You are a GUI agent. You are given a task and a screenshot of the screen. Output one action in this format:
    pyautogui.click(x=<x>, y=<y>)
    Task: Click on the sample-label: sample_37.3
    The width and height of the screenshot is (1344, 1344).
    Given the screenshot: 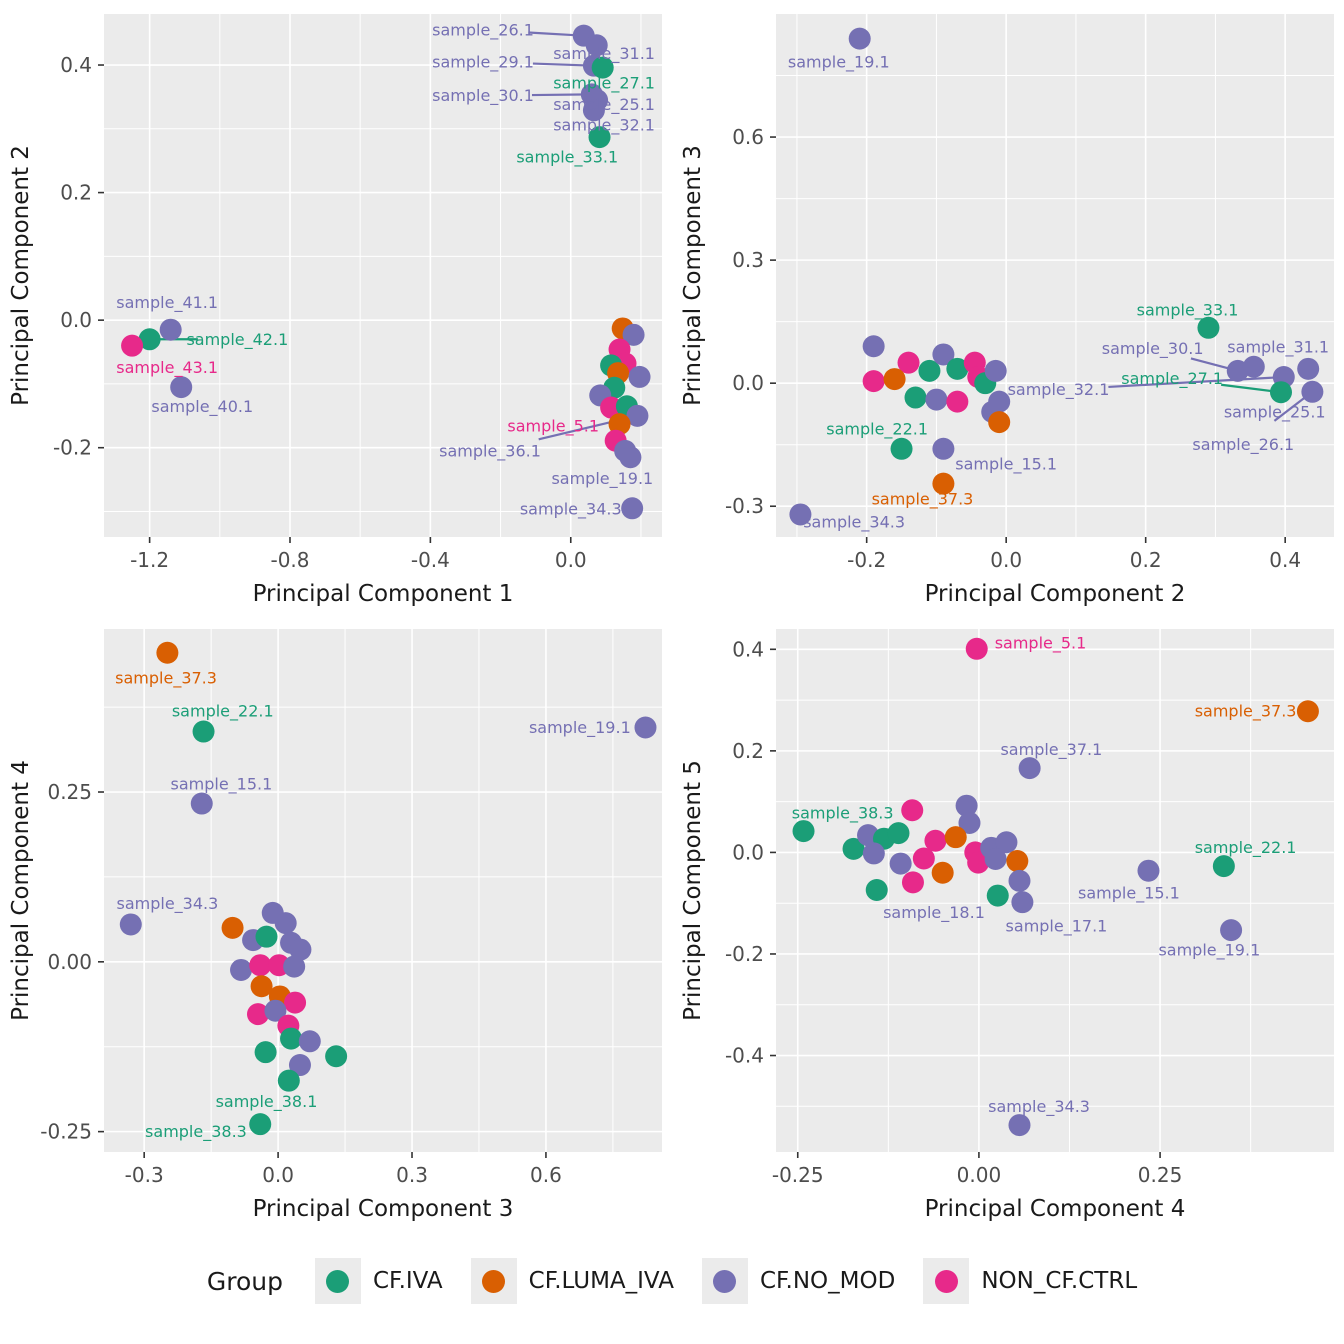 What is the action you would take?
    pyautogui.click(x=166, y=678)
    